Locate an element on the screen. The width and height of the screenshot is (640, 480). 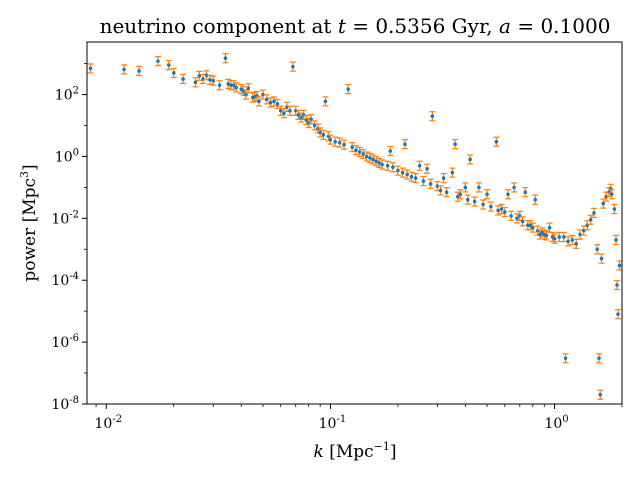
chart-title-eq1: = 0.5356 Gyr, is located at coordinates (422, 26).